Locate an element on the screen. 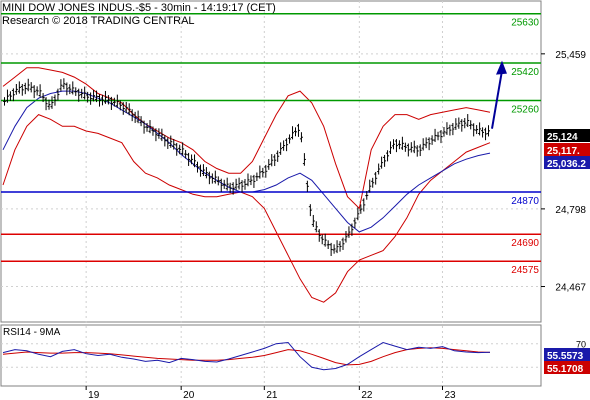  level-label-25420: 25420 is located at coordinates (525, 72).